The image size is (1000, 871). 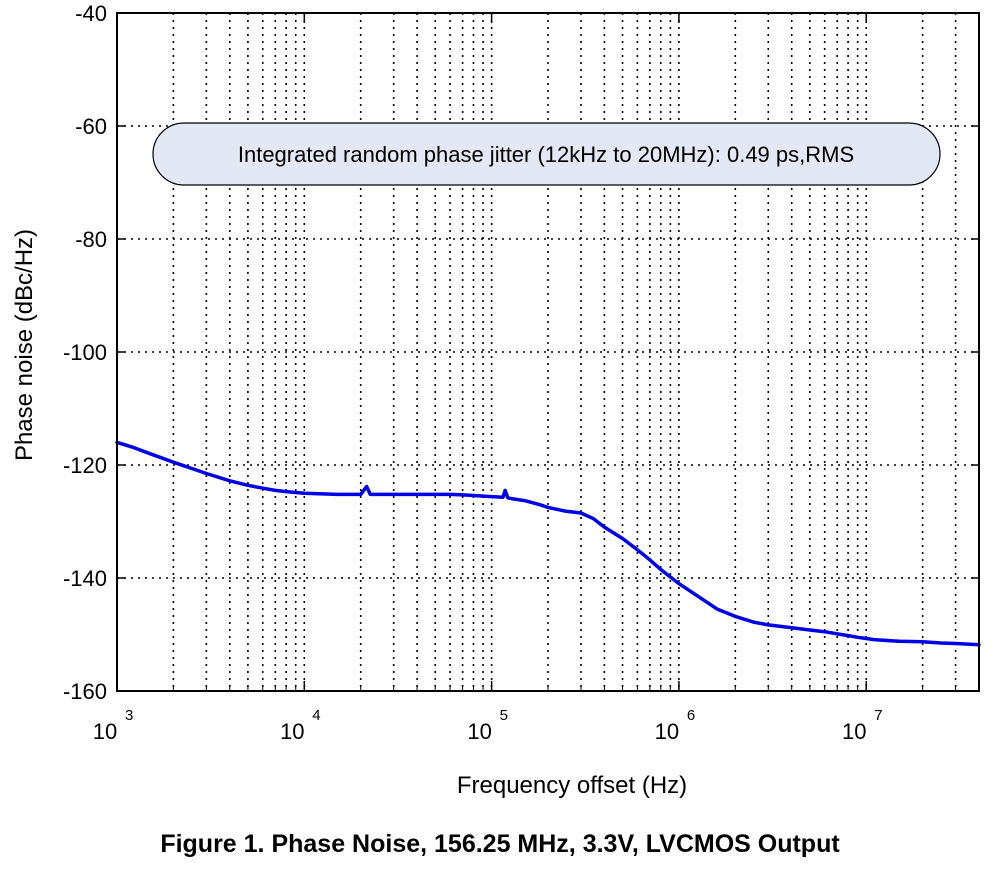 What do you see at coordinates (504, 715) in the screenshot?
I see `x-tick-exponent: 5` at bounding box center [504, 715].